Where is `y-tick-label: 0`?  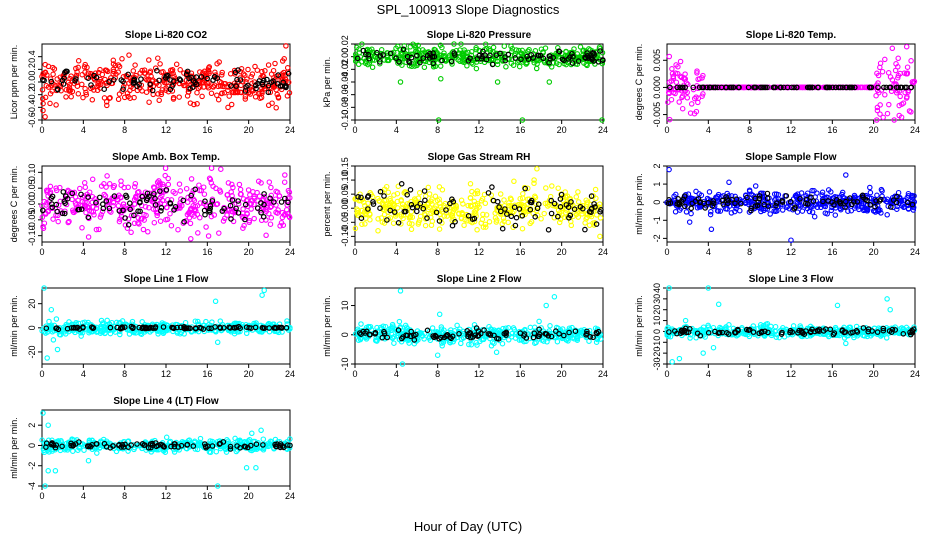
y-tick-label: 0 is located at coordinates (32, 327).